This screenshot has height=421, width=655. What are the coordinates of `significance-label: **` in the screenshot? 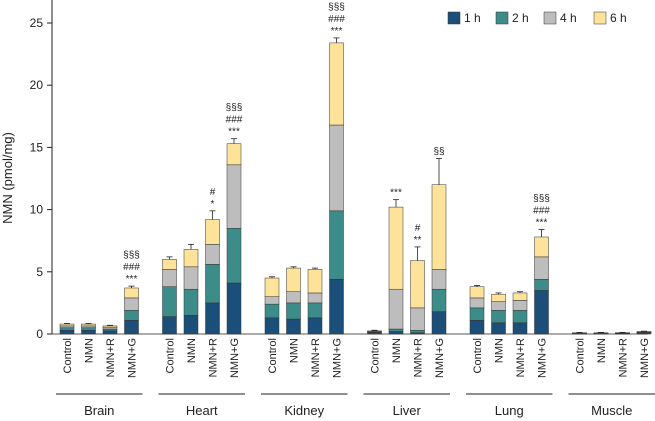 It's located at (418, 240).